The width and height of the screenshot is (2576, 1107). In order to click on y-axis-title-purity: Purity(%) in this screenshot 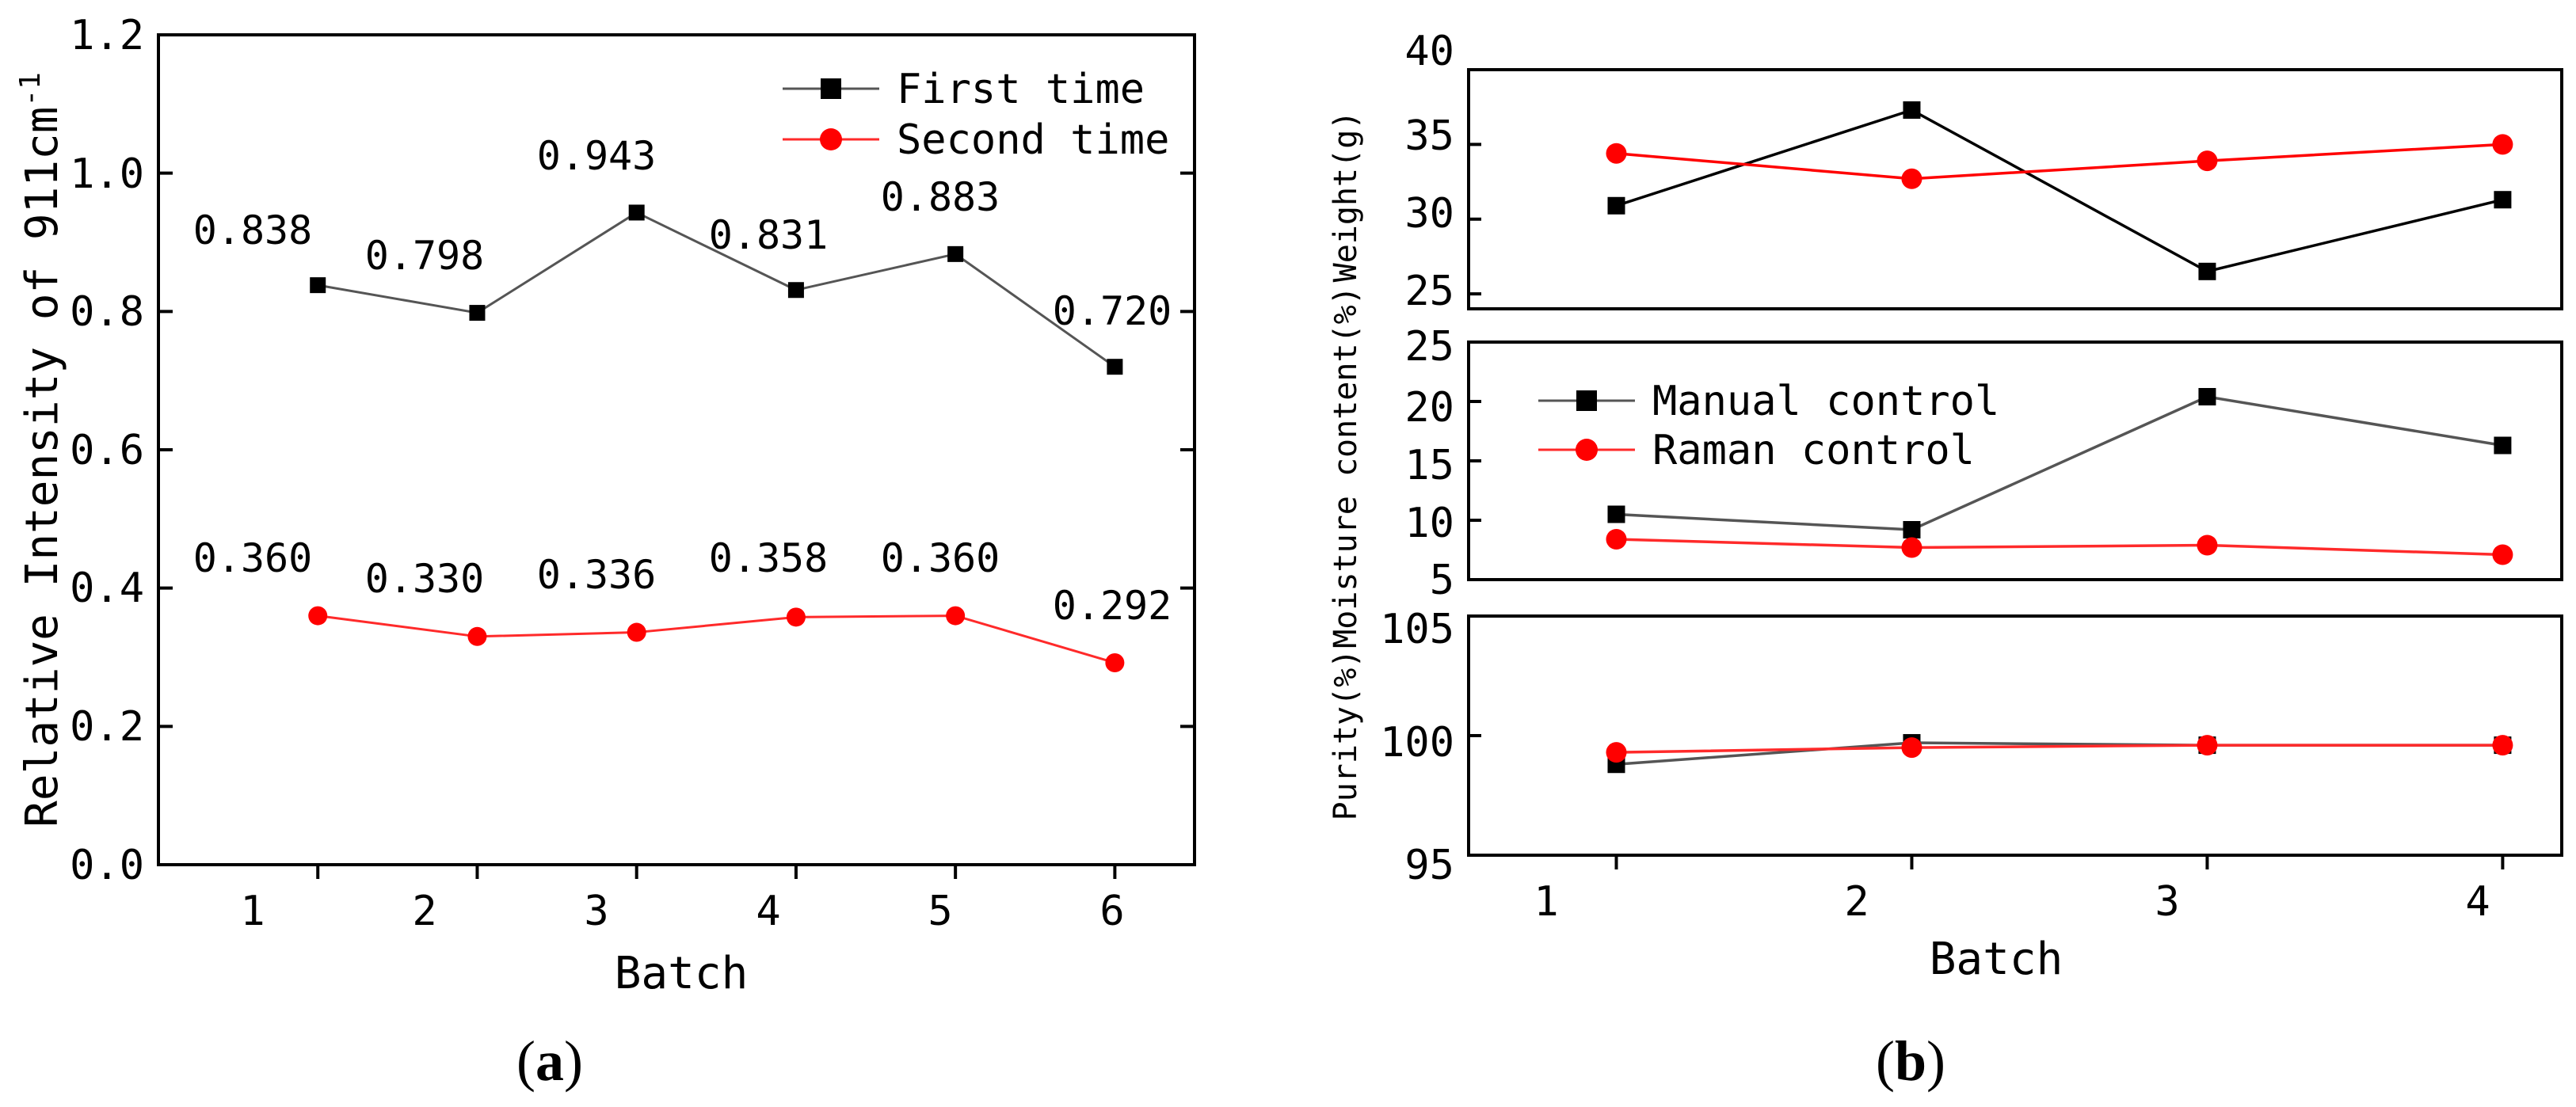, I will do `click(1346, 735)`.